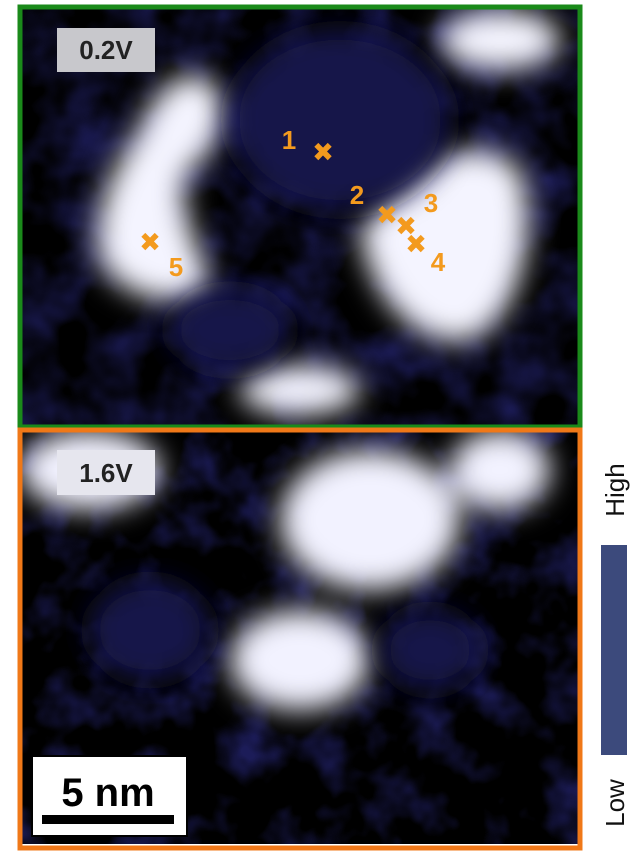 Image resolution: width=639 pixels, height=852 pixels. Describe the element at coordinates (107, 793) in the screenshot. I see `scale-bar-label: 5 nm` at that location.